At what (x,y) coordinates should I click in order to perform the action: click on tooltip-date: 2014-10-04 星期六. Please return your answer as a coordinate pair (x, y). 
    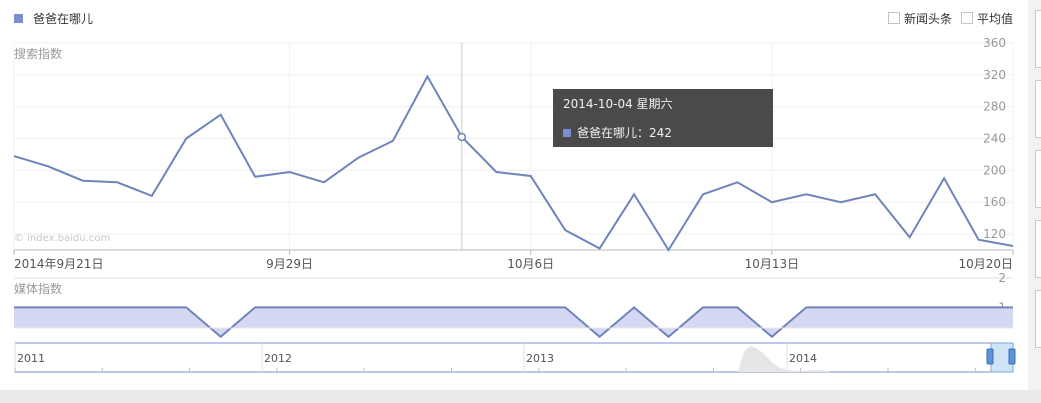
    Looking at the image, I should click on (618, 104).